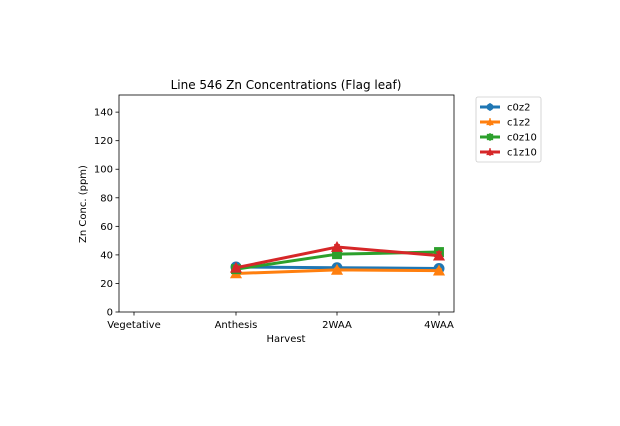 The image size is (620, 426). I want to click on x-tick-label: 2WAA, so click(337, 325).